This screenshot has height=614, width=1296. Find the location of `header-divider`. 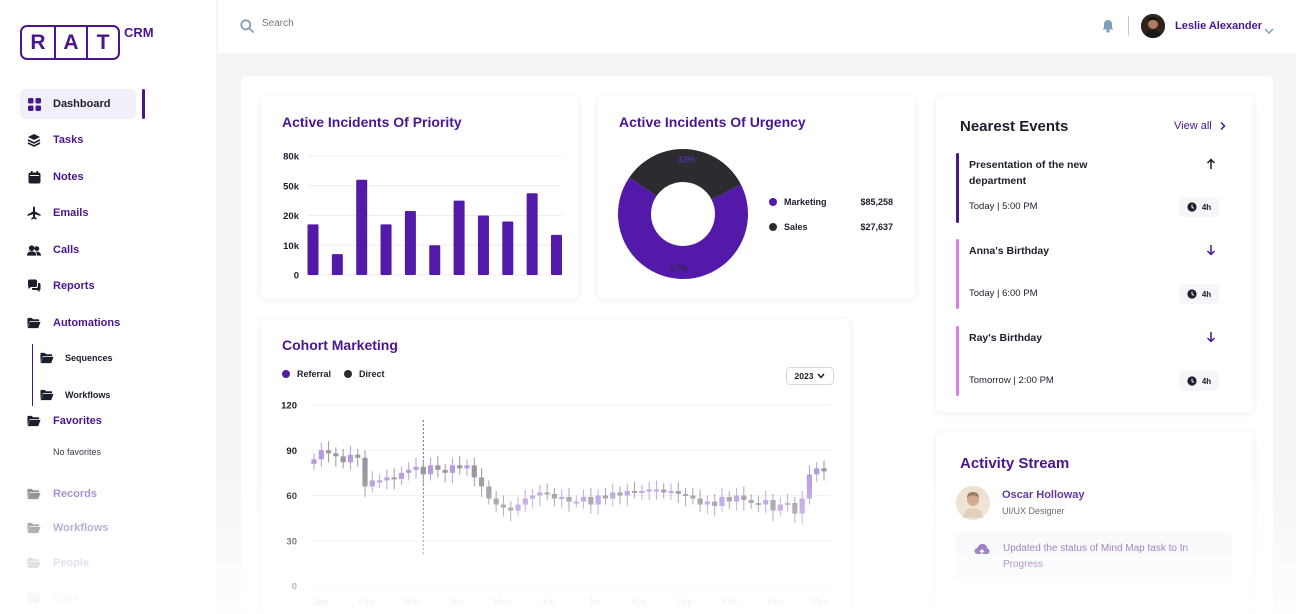

header-divider is located at coordinates (1128, 26).